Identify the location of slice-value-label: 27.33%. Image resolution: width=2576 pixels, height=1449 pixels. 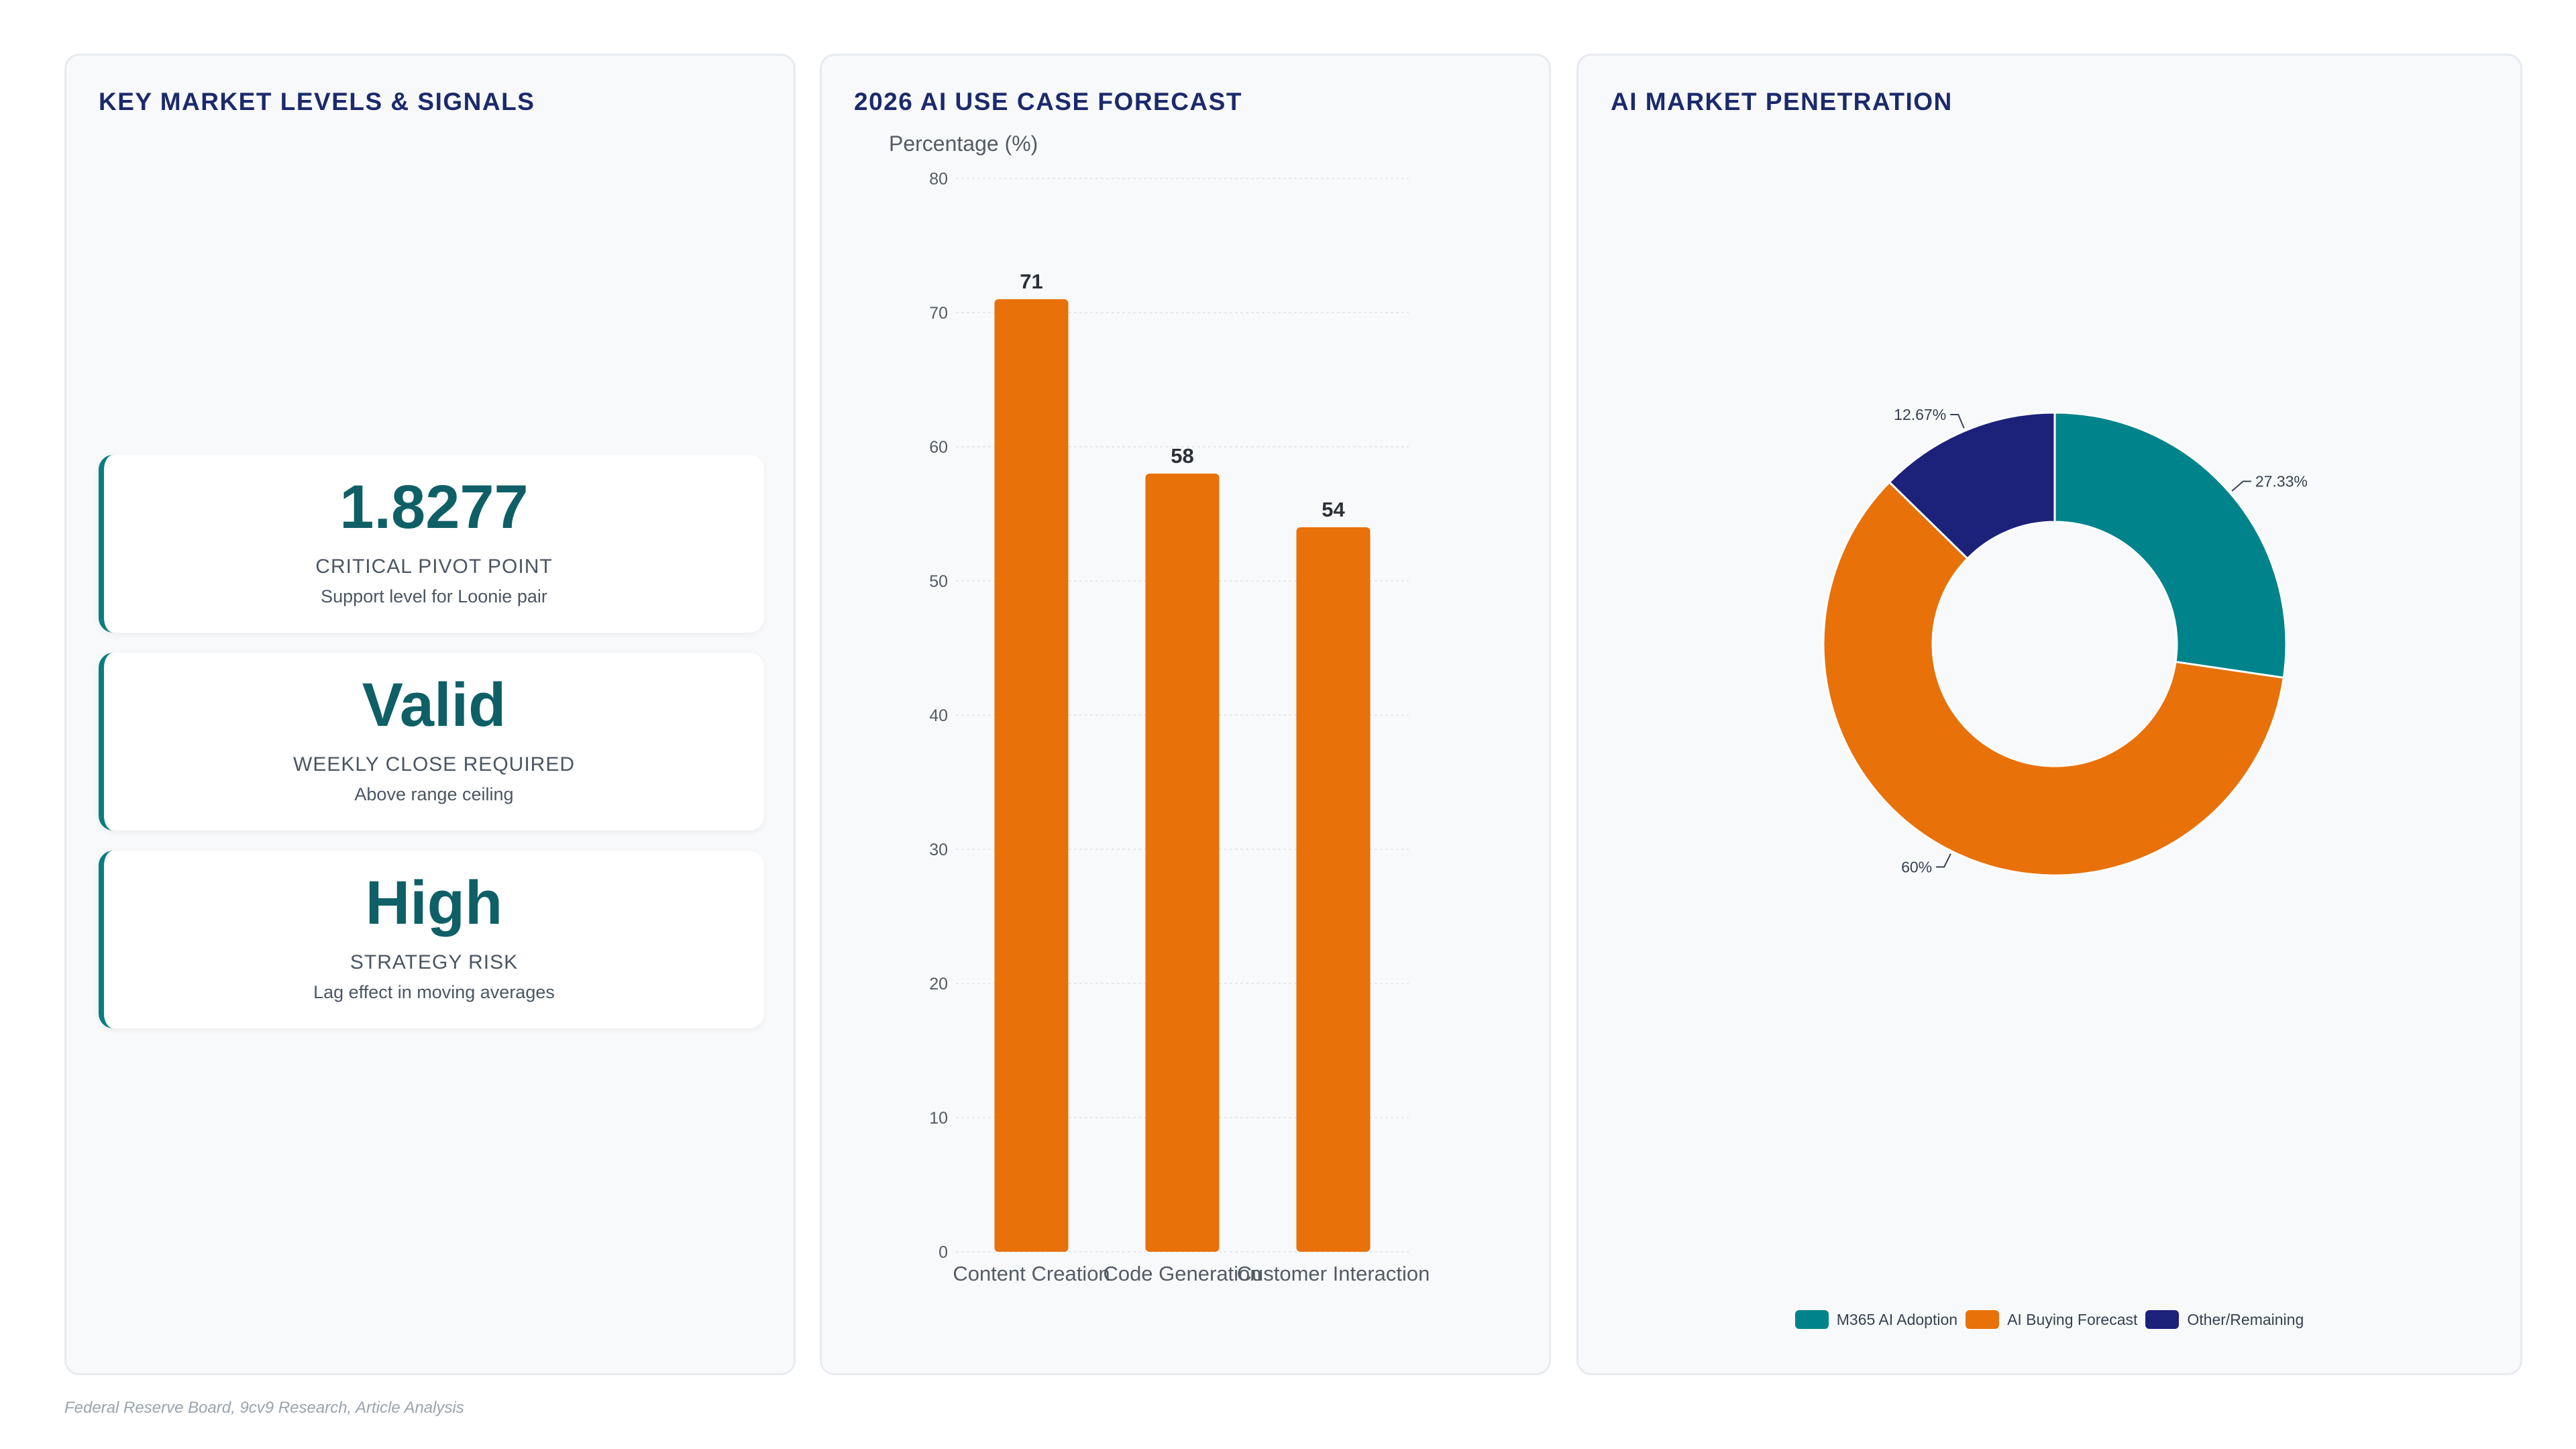
(2281, 481).